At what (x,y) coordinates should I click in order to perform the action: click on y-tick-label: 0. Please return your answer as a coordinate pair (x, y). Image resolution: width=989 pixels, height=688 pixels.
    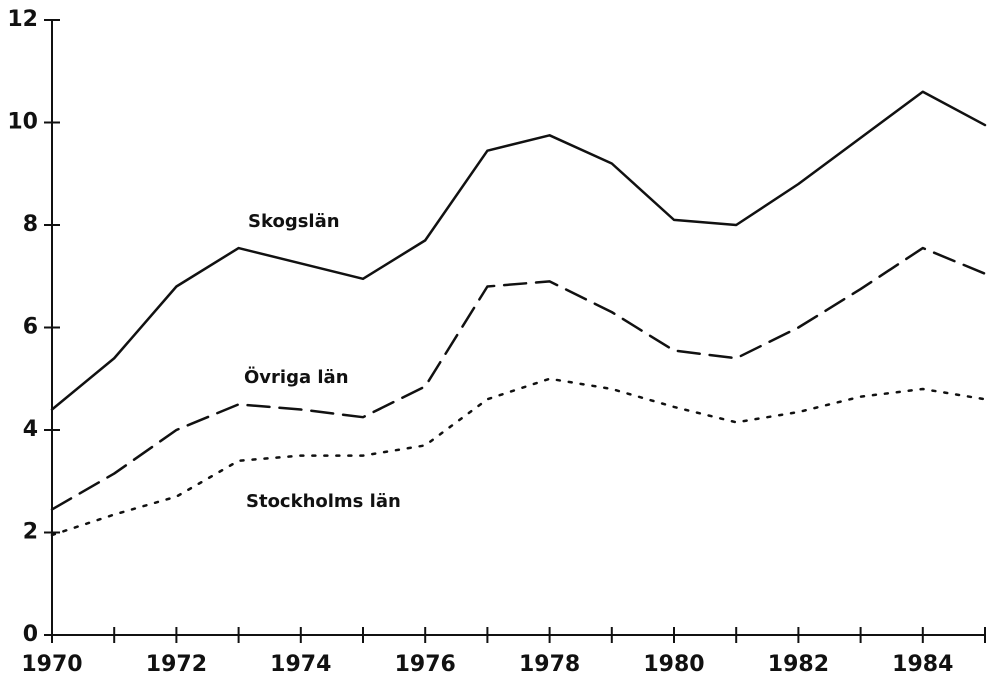
    Looking at the image, I should click on (30, 634).